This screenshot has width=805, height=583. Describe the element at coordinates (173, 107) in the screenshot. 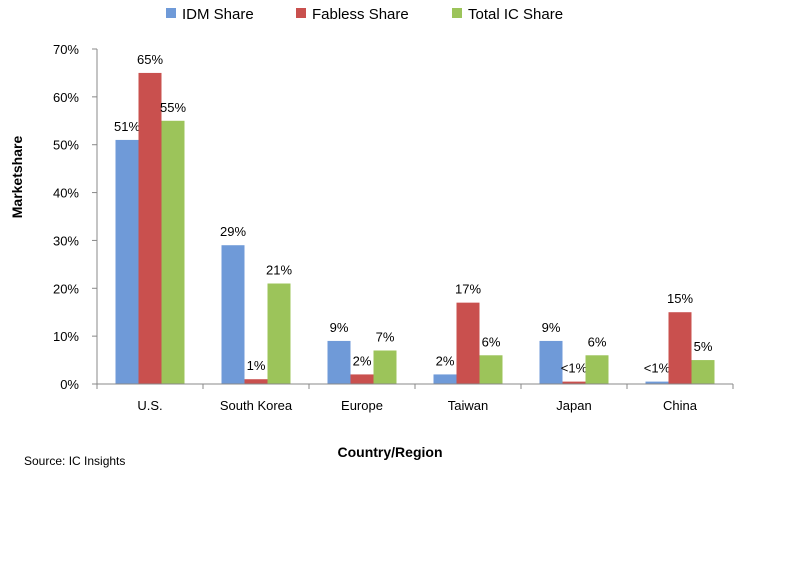

I see `data-label: 55%` at that location.